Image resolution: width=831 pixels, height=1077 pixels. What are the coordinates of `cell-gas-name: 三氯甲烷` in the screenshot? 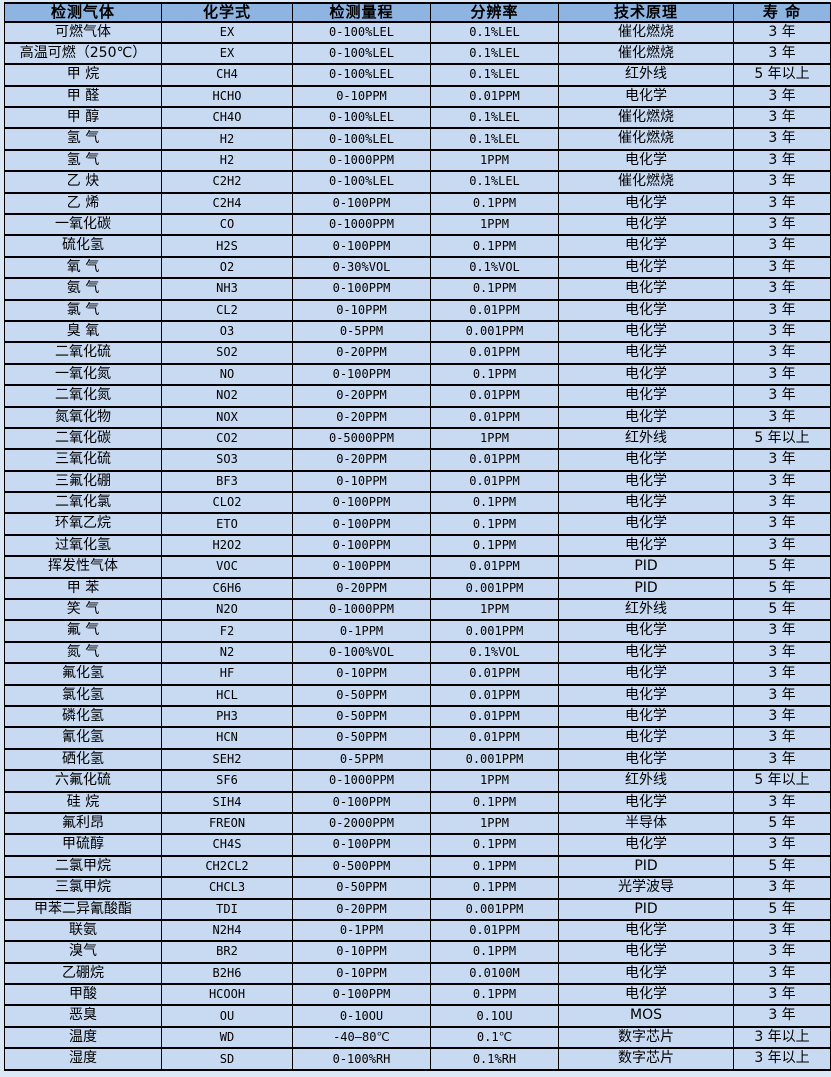 It's located at (83, 888).